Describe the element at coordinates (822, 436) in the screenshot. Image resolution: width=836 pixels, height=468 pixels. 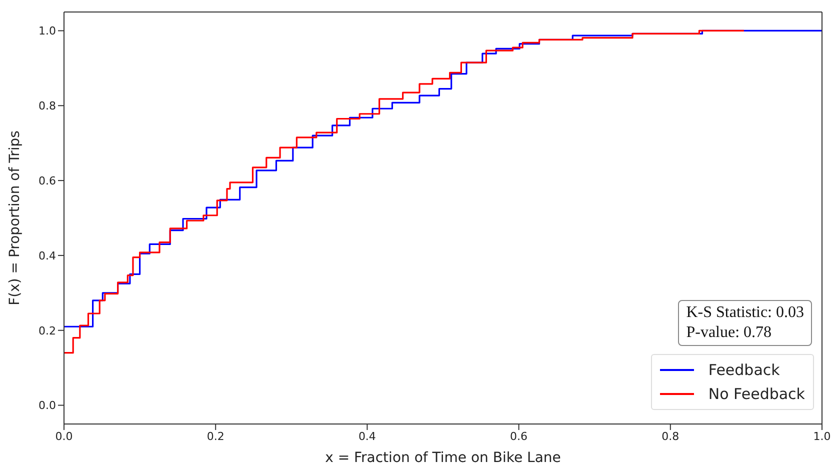
I see `x-tick-label: 1.0` at that location.